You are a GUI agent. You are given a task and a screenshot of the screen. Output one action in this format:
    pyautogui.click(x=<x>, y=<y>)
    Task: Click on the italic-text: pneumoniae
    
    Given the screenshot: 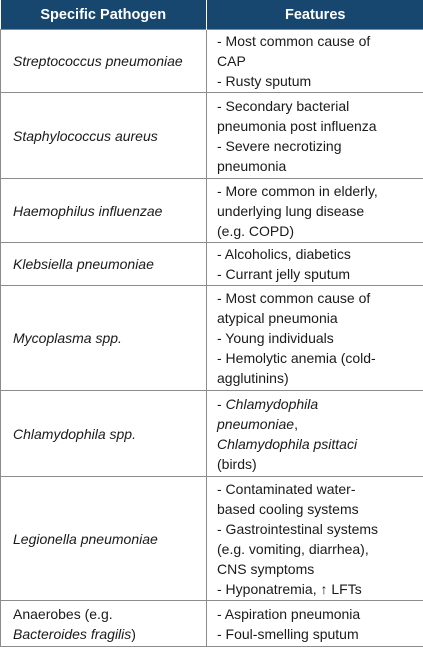 What is the action you would take?
    pyautogui.click(x=256, y=423)
    